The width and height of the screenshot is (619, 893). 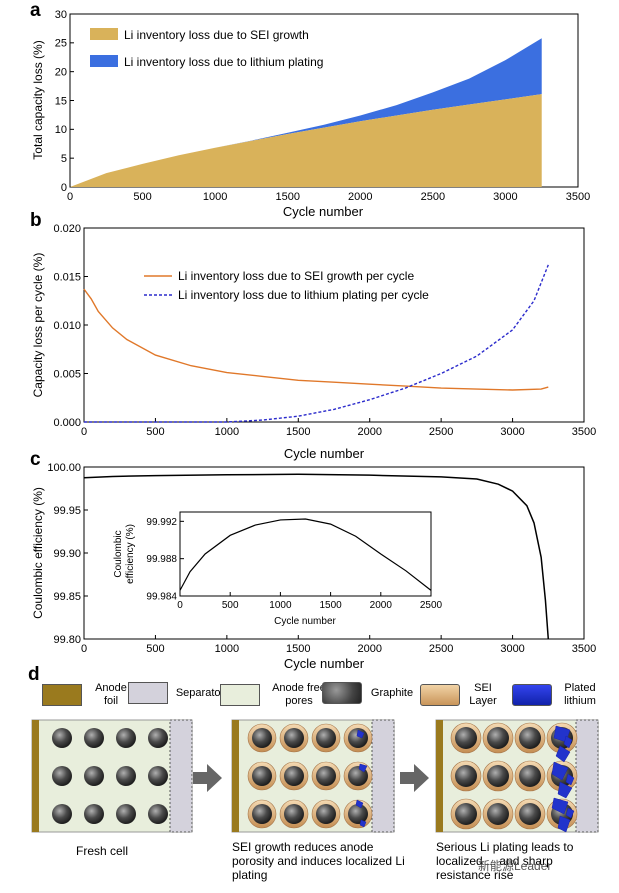 I want to click on sei-per-cycle-line, so click(x=316, y=339).